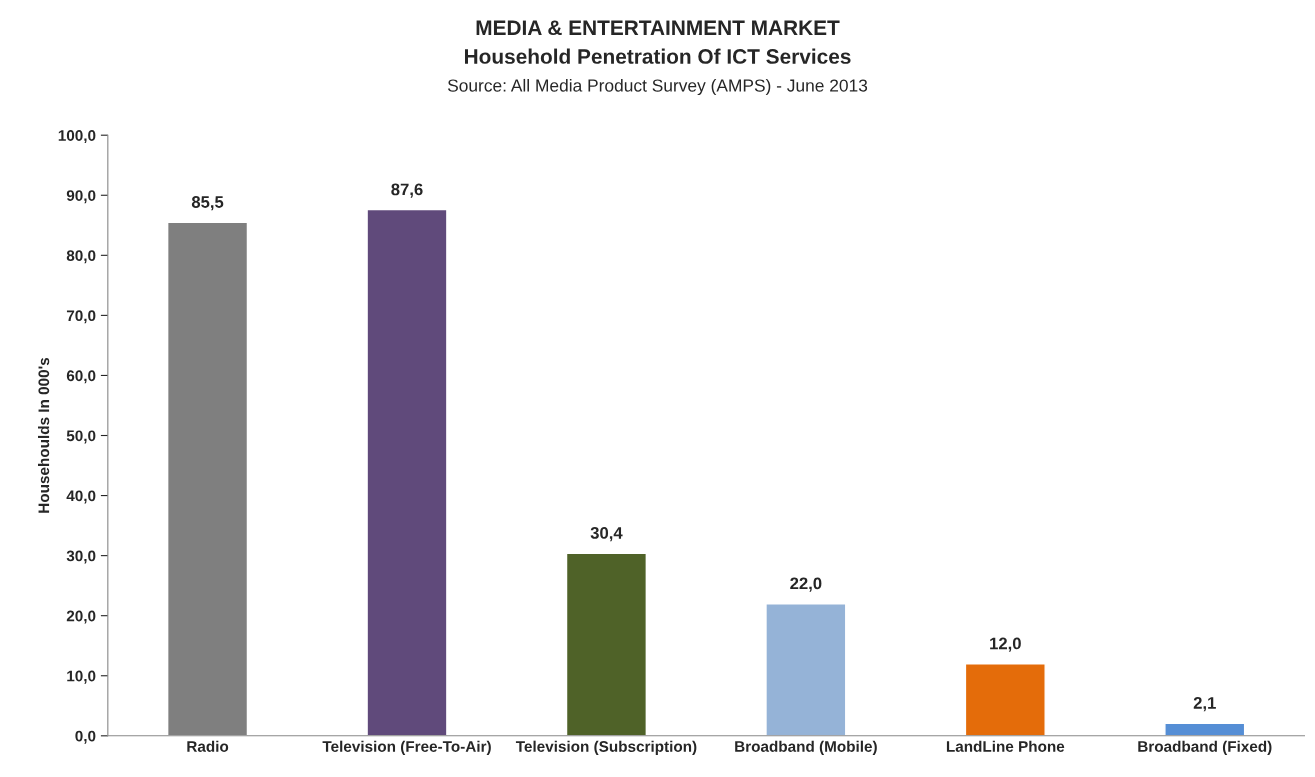 The width and height of the screenshot is (1315, 777). I want to click on x-tick-label: LandLine Phone, so click(1005, 746).